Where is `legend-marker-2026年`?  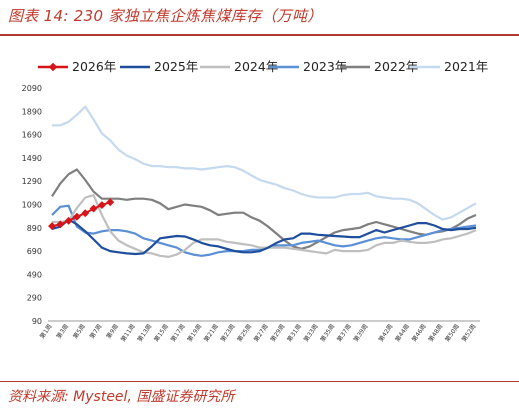 legend-marker-2026年 is located at coordinates (53, 67).